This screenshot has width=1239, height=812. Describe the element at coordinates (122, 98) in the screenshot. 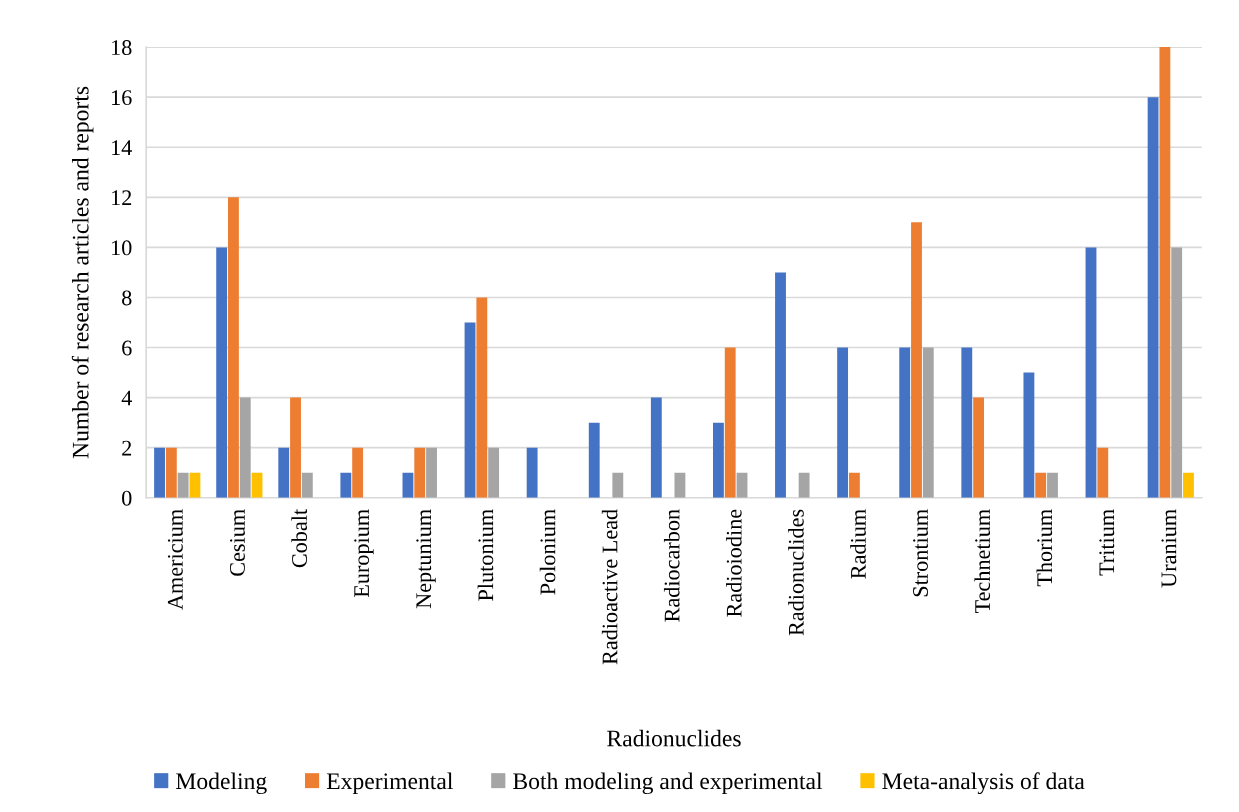

I see `y-tick-label: 16` at that location.